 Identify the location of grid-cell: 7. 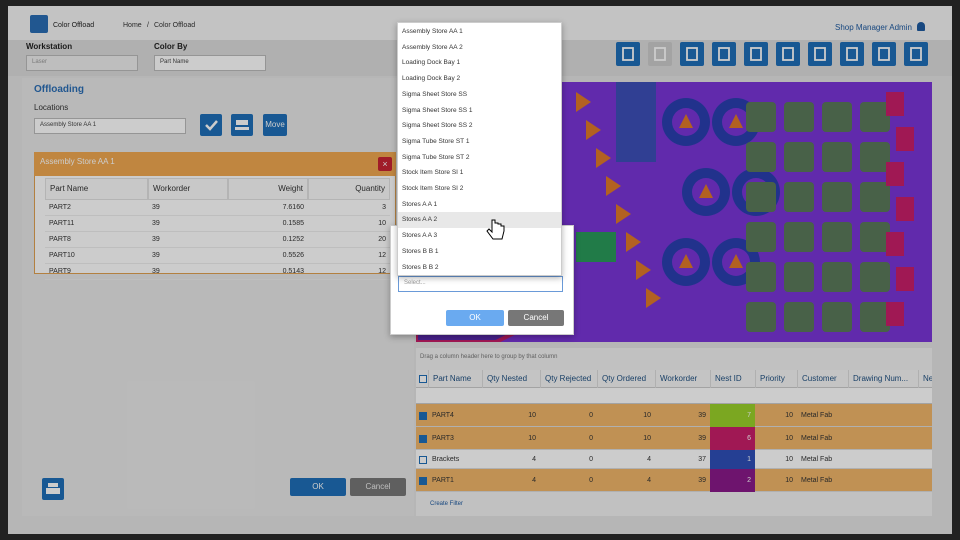
(732, 415).